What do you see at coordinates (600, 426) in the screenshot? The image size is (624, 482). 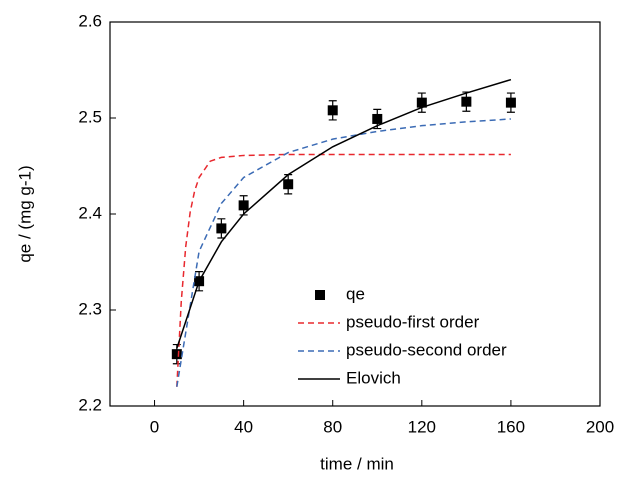 I see `x-tick-label: 200` at bounding box center [600, 426].